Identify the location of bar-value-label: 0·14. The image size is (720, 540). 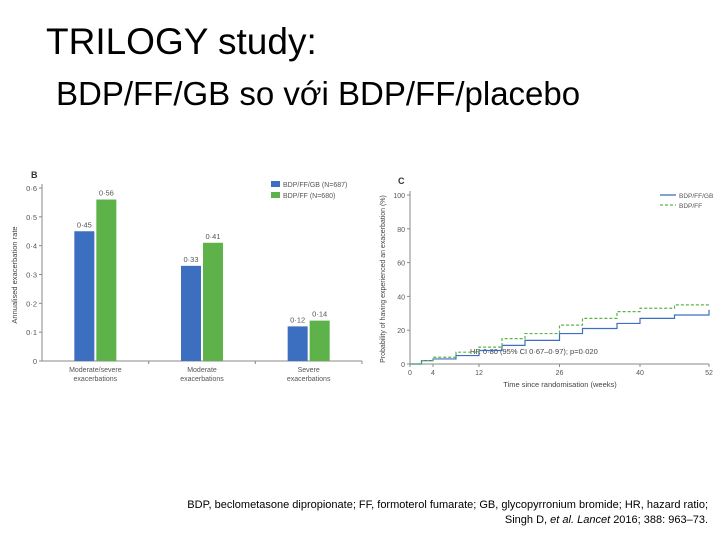
(319, 314).